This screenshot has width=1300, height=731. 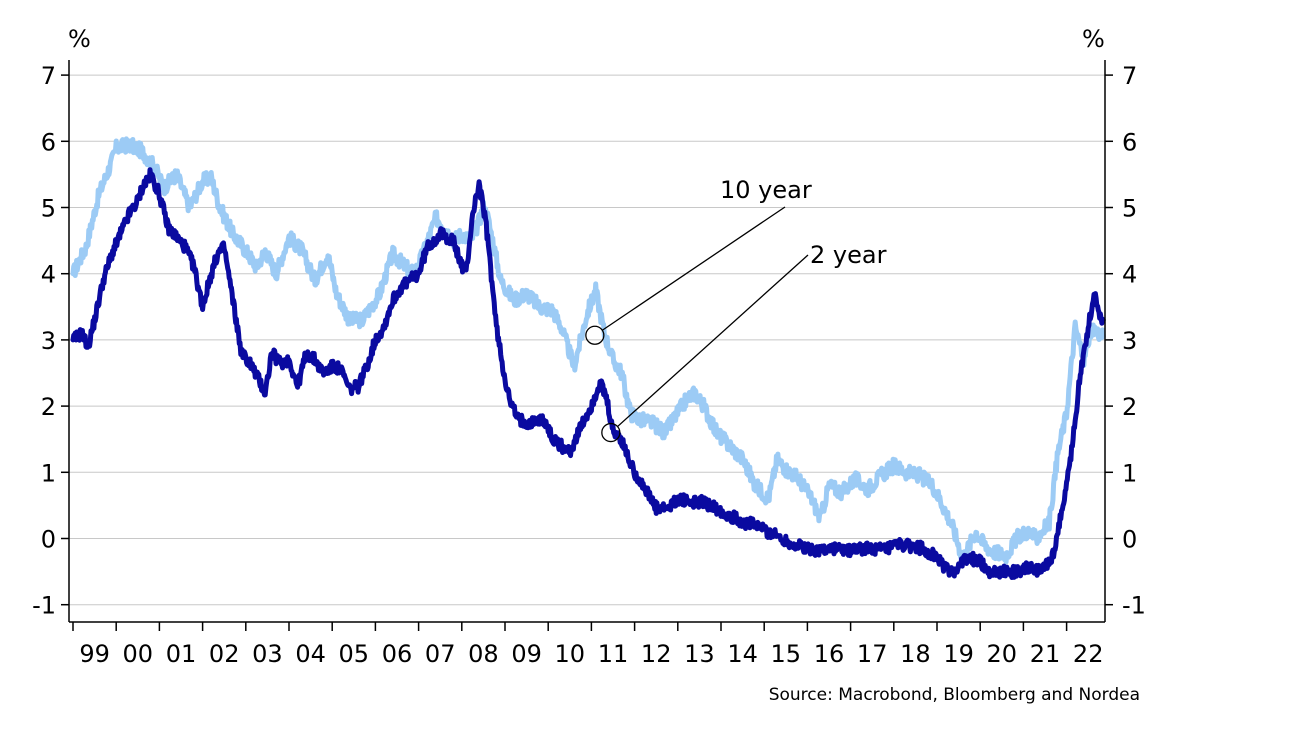 What do you see at coordinates (48, 142) in the screenshot?
I see `y-tick-label-left: 6` at bounding box center [48, 142].